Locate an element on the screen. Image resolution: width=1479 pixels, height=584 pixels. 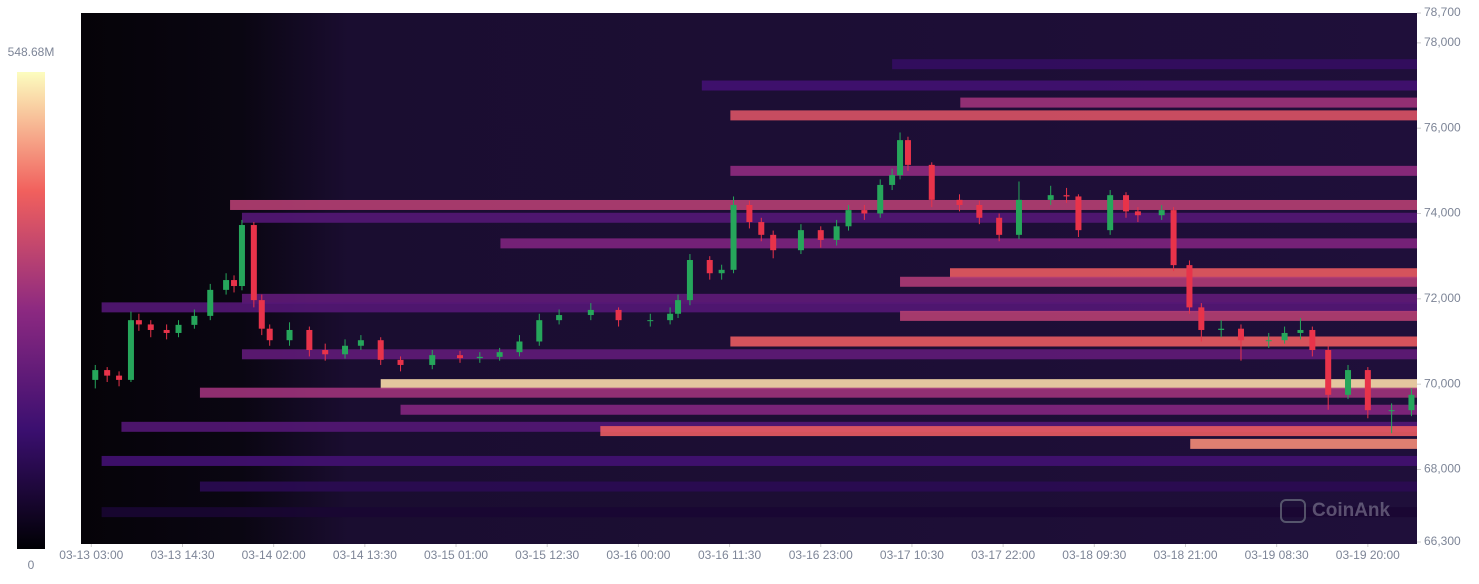
colorbar-label: 0 is located at coordinates (31, 565).